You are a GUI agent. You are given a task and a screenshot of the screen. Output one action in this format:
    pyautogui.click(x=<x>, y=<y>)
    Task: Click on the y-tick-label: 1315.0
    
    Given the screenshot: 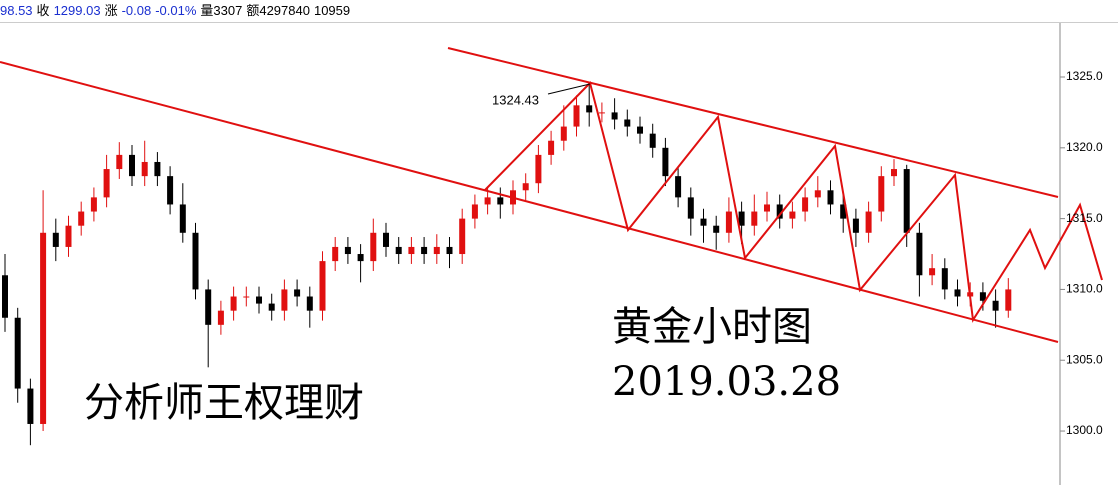 What is the action you would take?
    pyautogui.click(x=1084, y=218)
    